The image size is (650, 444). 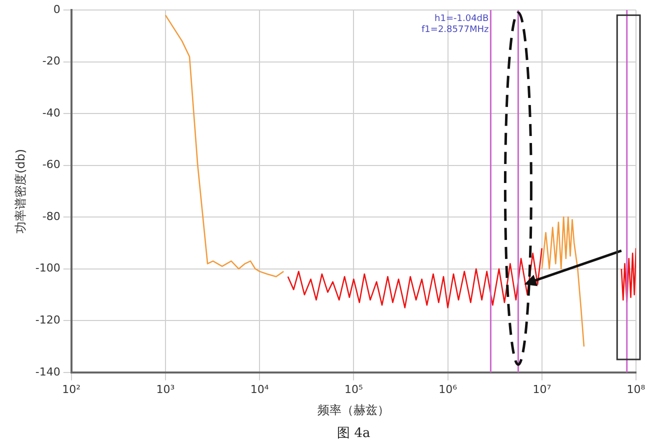 What do you see at coordinates (51, 61) in the screenshot?
I see `y-tick-label: -20` at bounding box center [51, 61].